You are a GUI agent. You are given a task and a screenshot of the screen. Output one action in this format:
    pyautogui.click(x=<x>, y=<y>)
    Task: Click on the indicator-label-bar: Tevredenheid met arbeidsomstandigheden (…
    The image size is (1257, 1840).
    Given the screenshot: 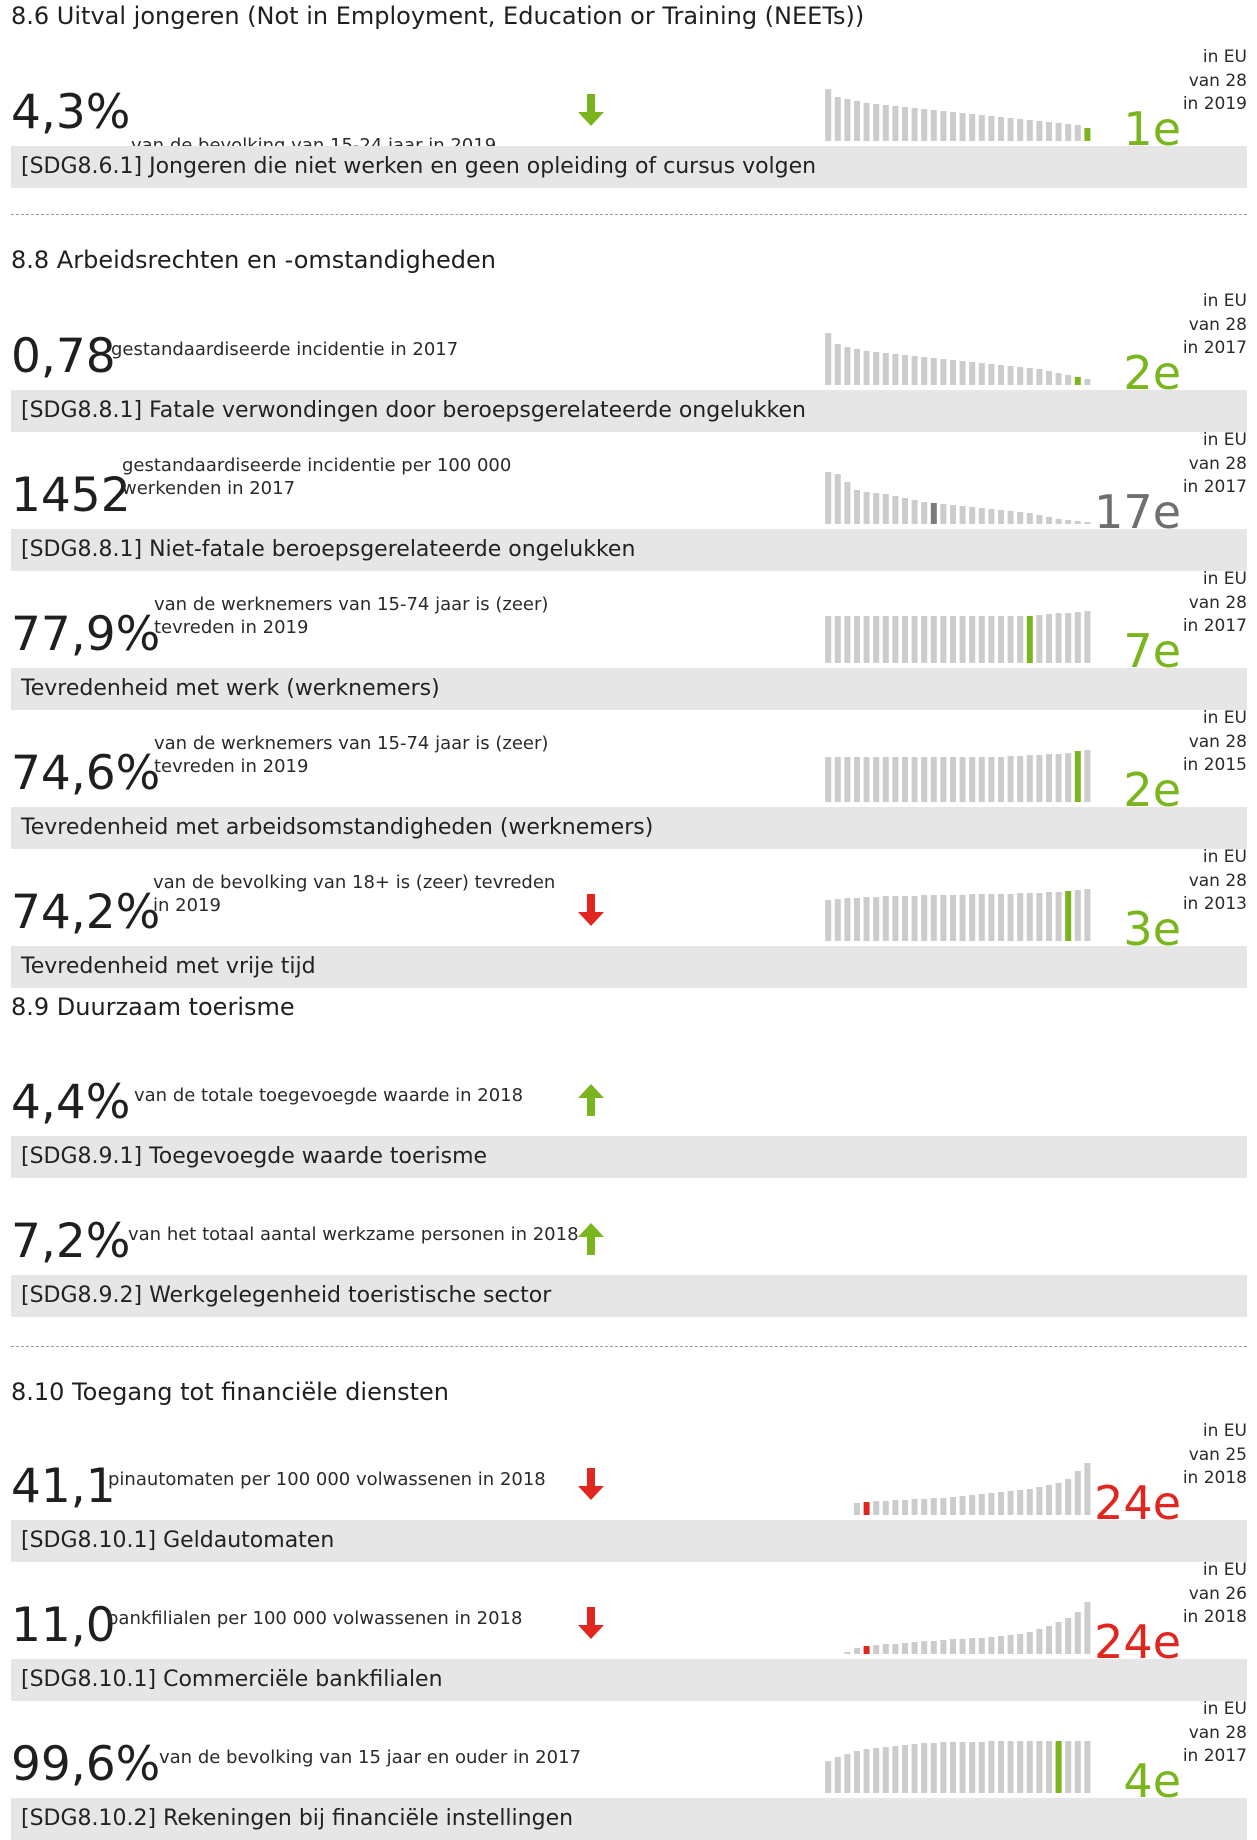 What is the action you would take?
    pyautogui.click(x=629, y=828)
    